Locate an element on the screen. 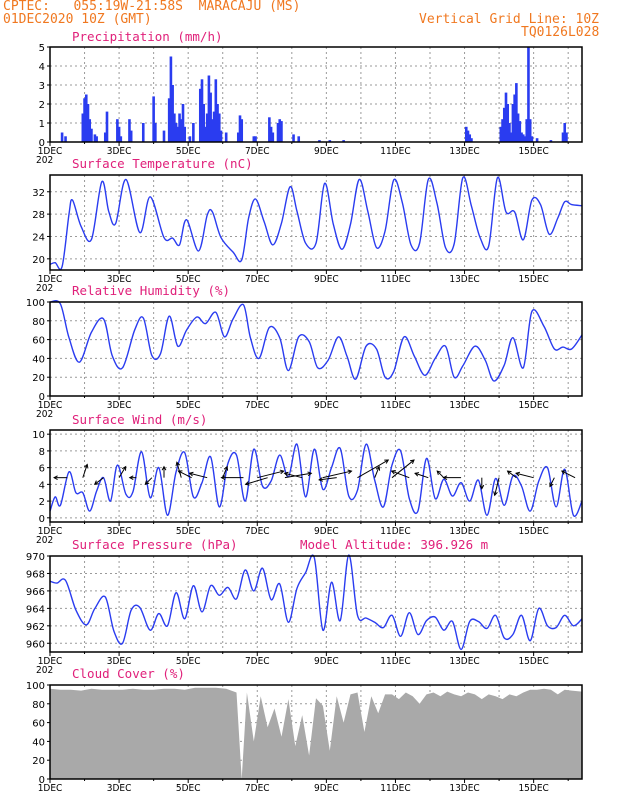 This screenshot has width=618, height=800. y-tick-label: 968 is located at coordinates (35, 574).